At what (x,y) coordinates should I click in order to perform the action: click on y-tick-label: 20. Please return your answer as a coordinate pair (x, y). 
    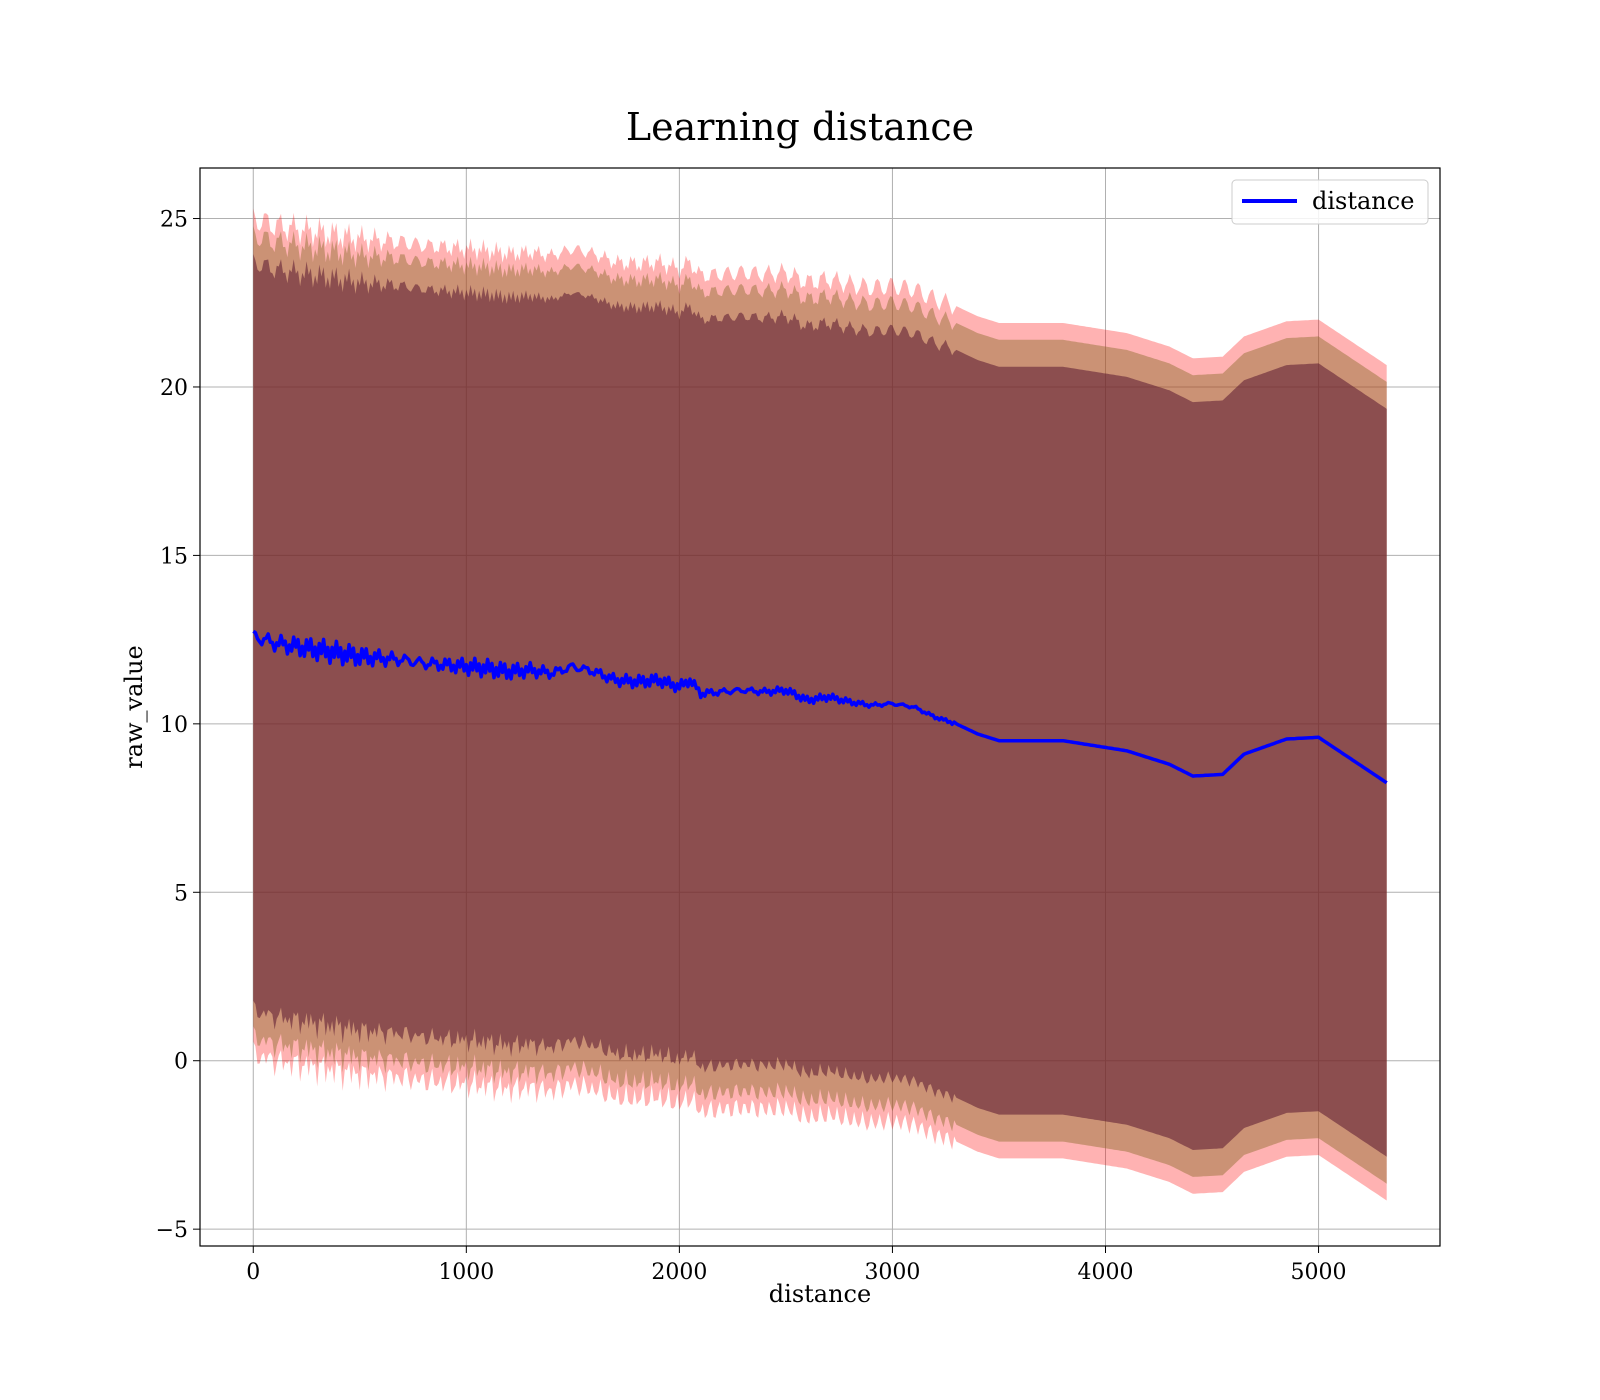
    Looking at the image, I should click on (174, 388).